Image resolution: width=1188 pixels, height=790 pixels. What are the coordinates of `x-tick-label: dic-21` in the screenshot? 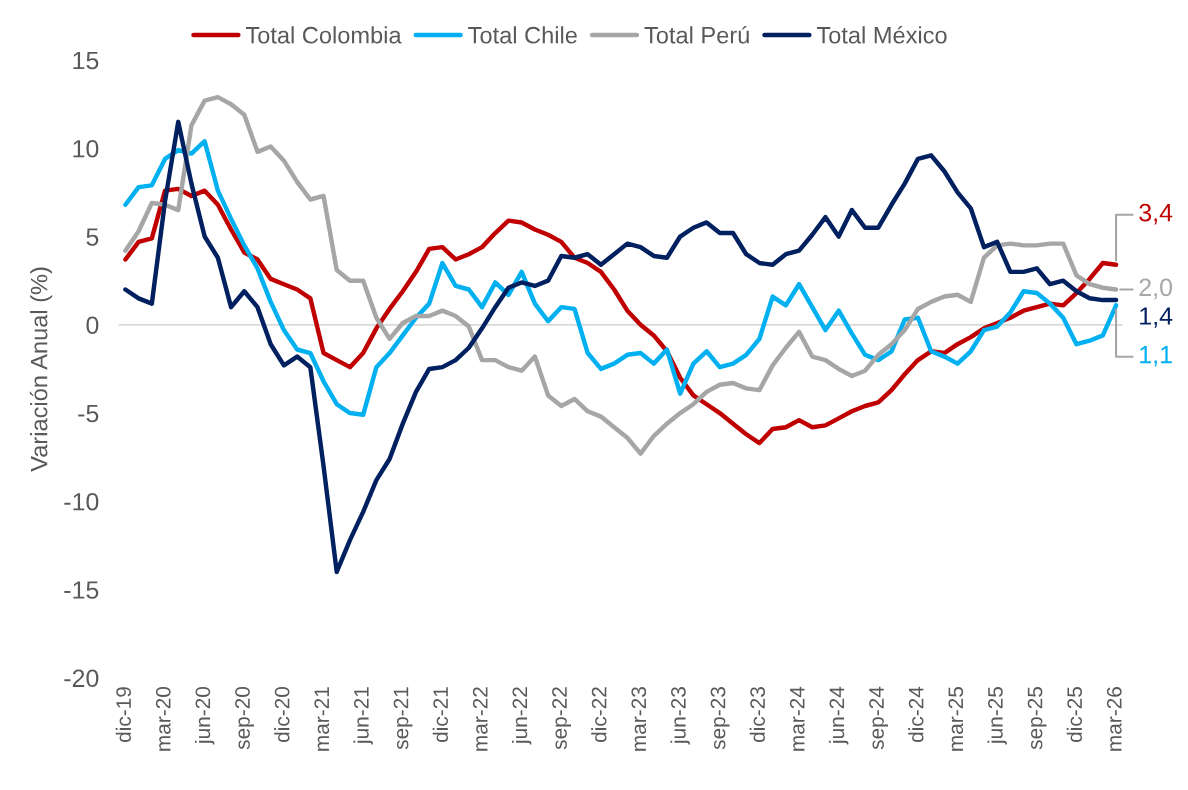 It's located at (440, 715).